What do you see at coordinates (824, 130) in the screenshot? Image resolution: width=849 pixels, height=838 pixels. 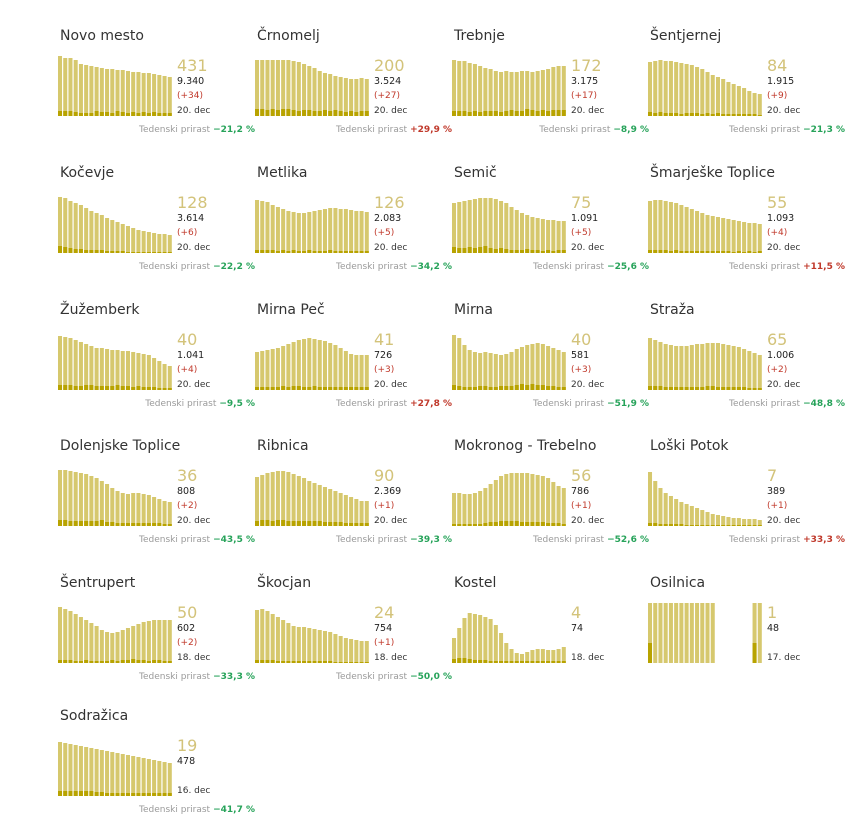 I see `weekly-growth-value: −21,3 %` at bounding box center [824, 130].